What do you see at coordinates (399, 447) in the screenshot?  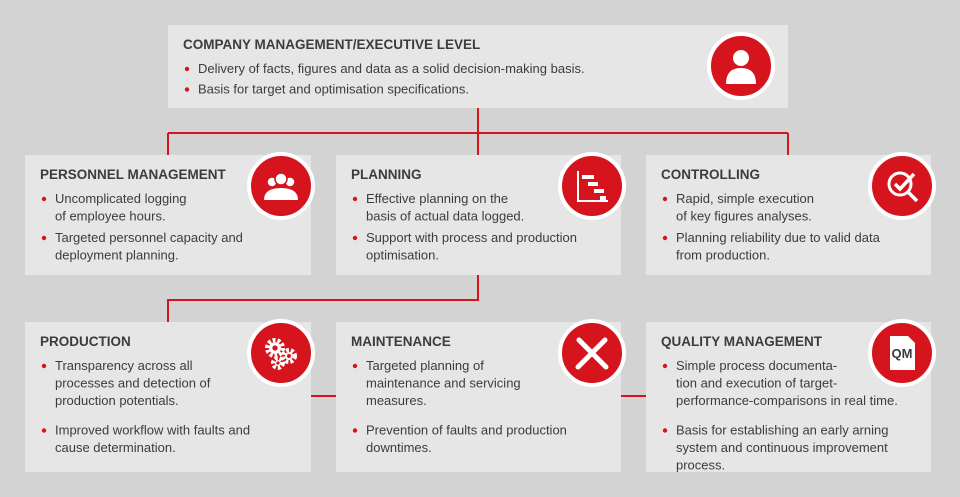 I see `bullet-text: downtimes.` at bounding box center [399, 447].